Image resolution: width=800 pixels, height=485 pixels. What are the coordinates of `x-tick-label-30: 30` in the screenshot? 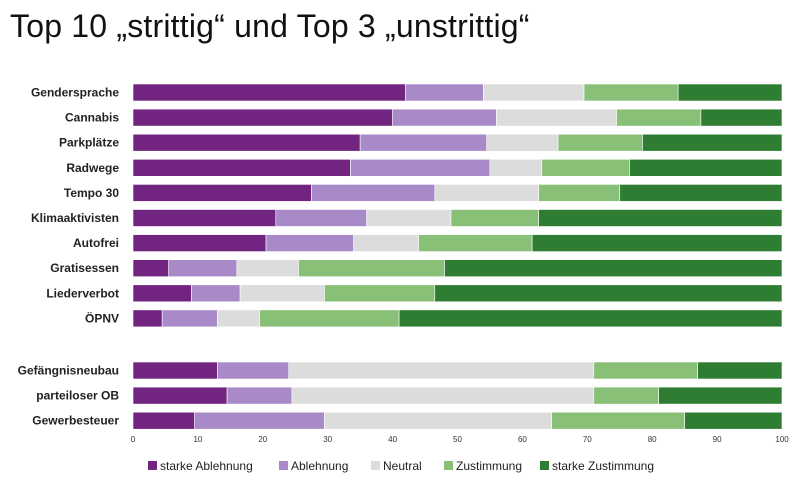 It's located at (327, 439).